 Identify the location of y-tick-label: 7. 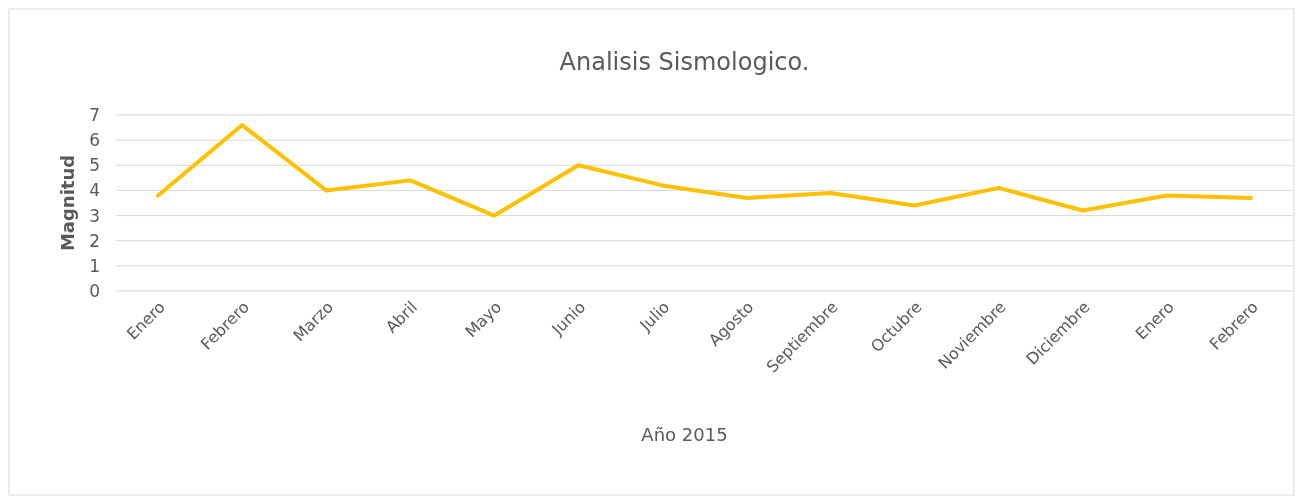
(94, 114).